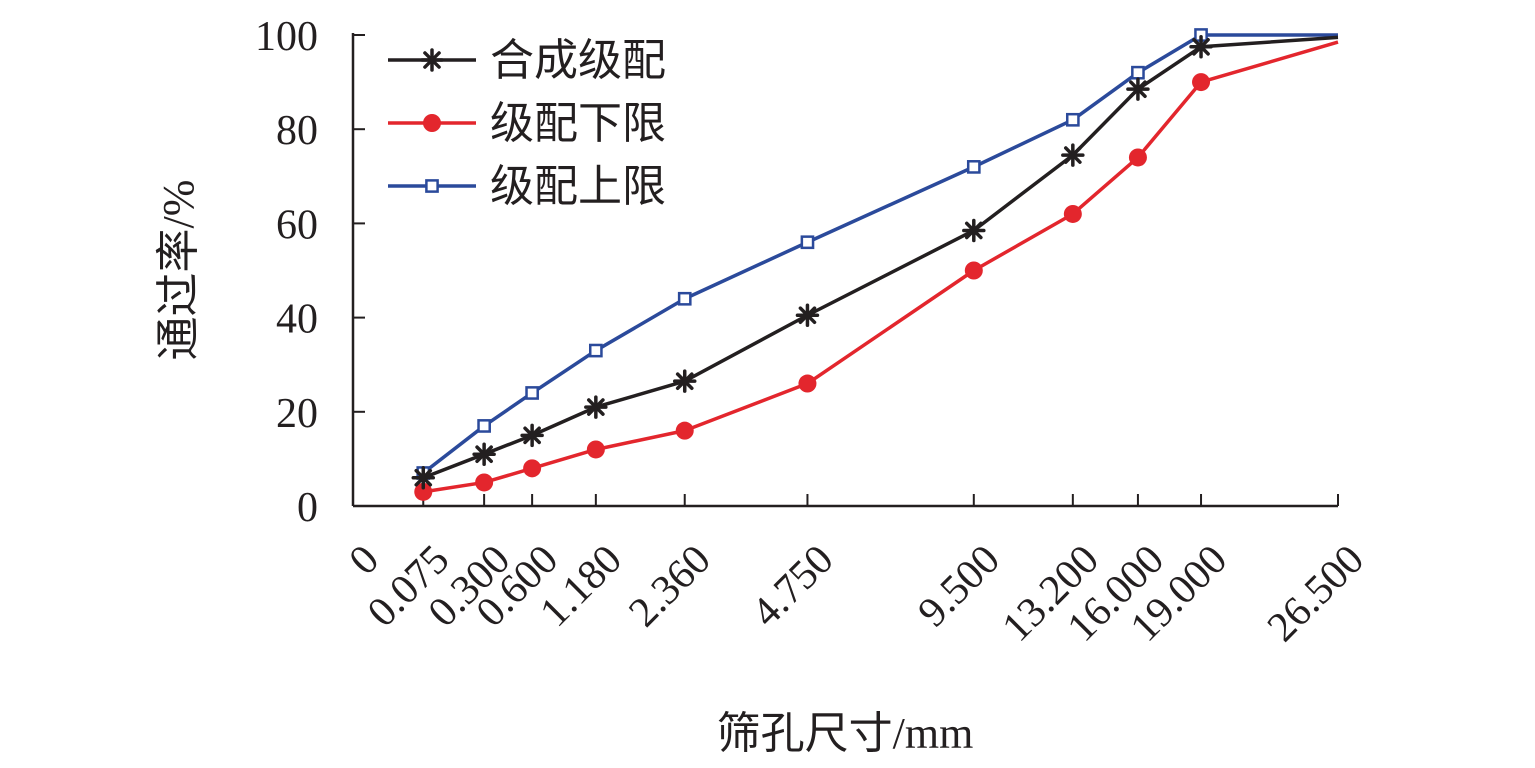 The image size is (1535, 768). What do you see at coordinates (286, 37) in the screenshot?
I see `y-tick-label: 100` at bounding box center [286, 37].